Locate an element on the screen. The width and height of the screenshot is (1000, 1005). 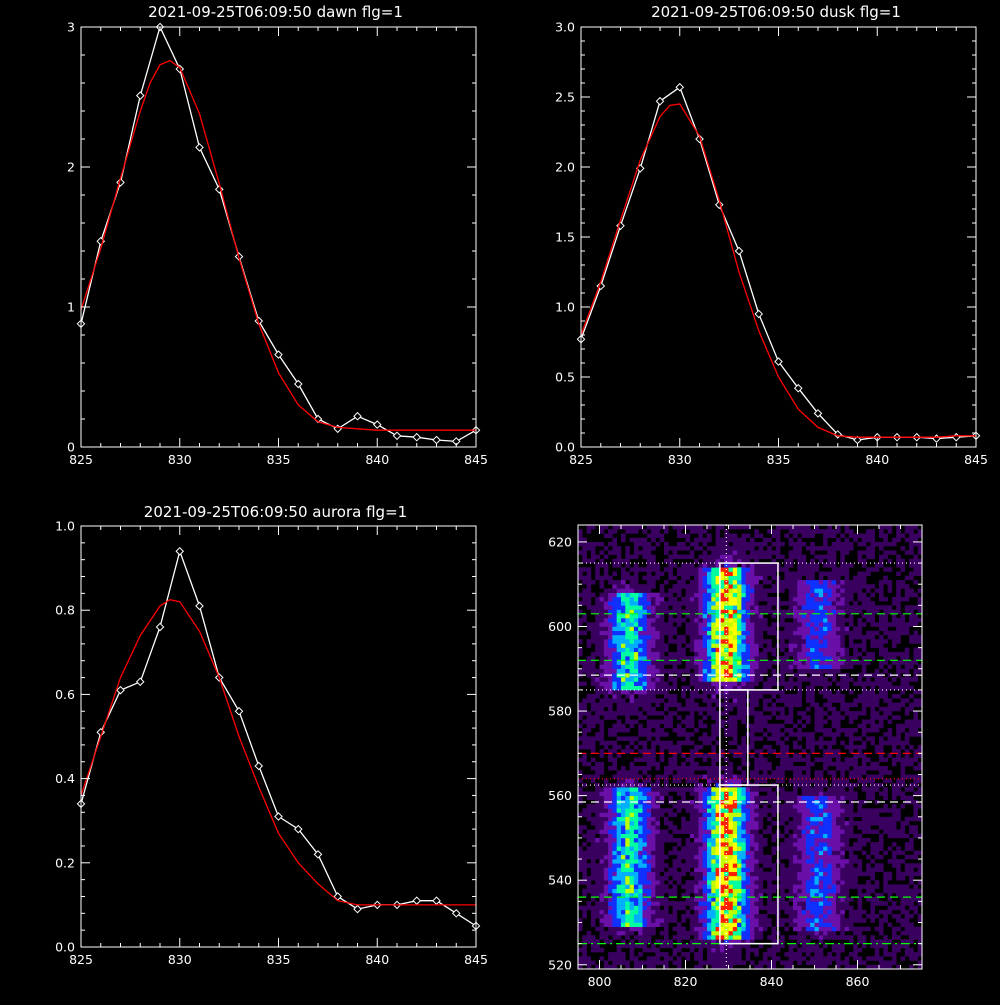
y-tick-label: 0.0 is located at coordinates (65, 947).